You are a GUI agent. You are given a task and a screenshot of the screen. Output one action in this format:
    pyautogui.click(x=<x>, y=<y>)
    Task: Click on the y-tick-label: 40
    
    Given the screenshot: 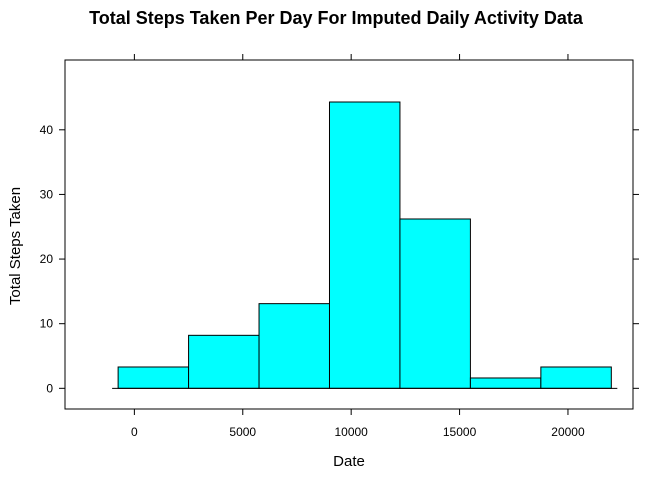 What is the action you would take?
    pyautogui.click(x=47, y=130)
    